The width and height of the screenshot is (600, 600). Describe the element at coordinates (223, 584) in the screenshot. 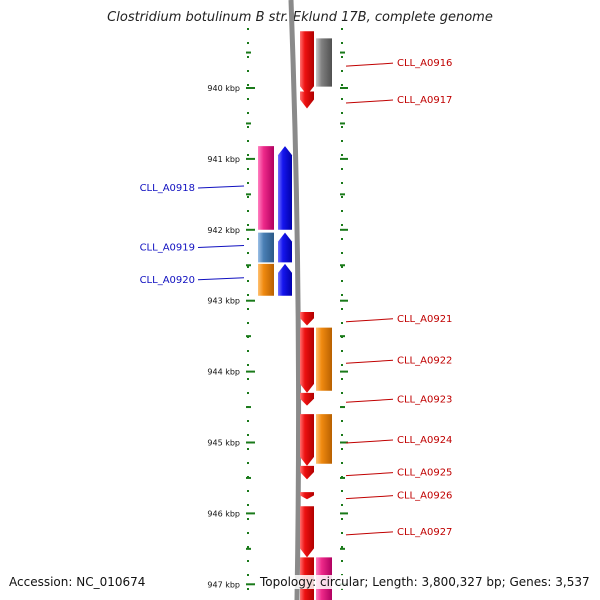

I see `kbp-tick-label: 947 kbp` at that location.